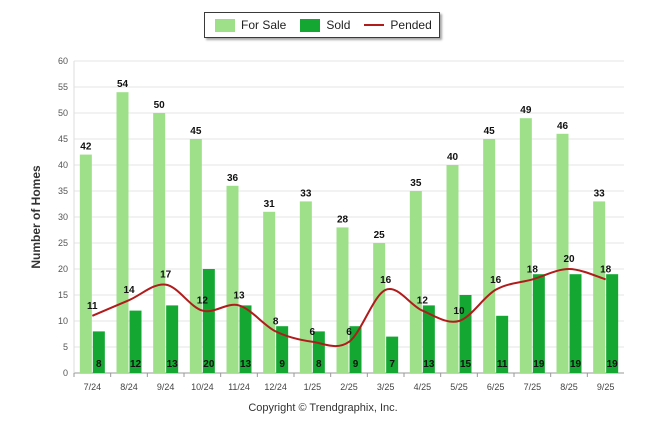  Describe the element at coordinates (323, 408) in the screenshot. I see `copyright-text: Copyright © Trendgraphix, Inc.` at that location.